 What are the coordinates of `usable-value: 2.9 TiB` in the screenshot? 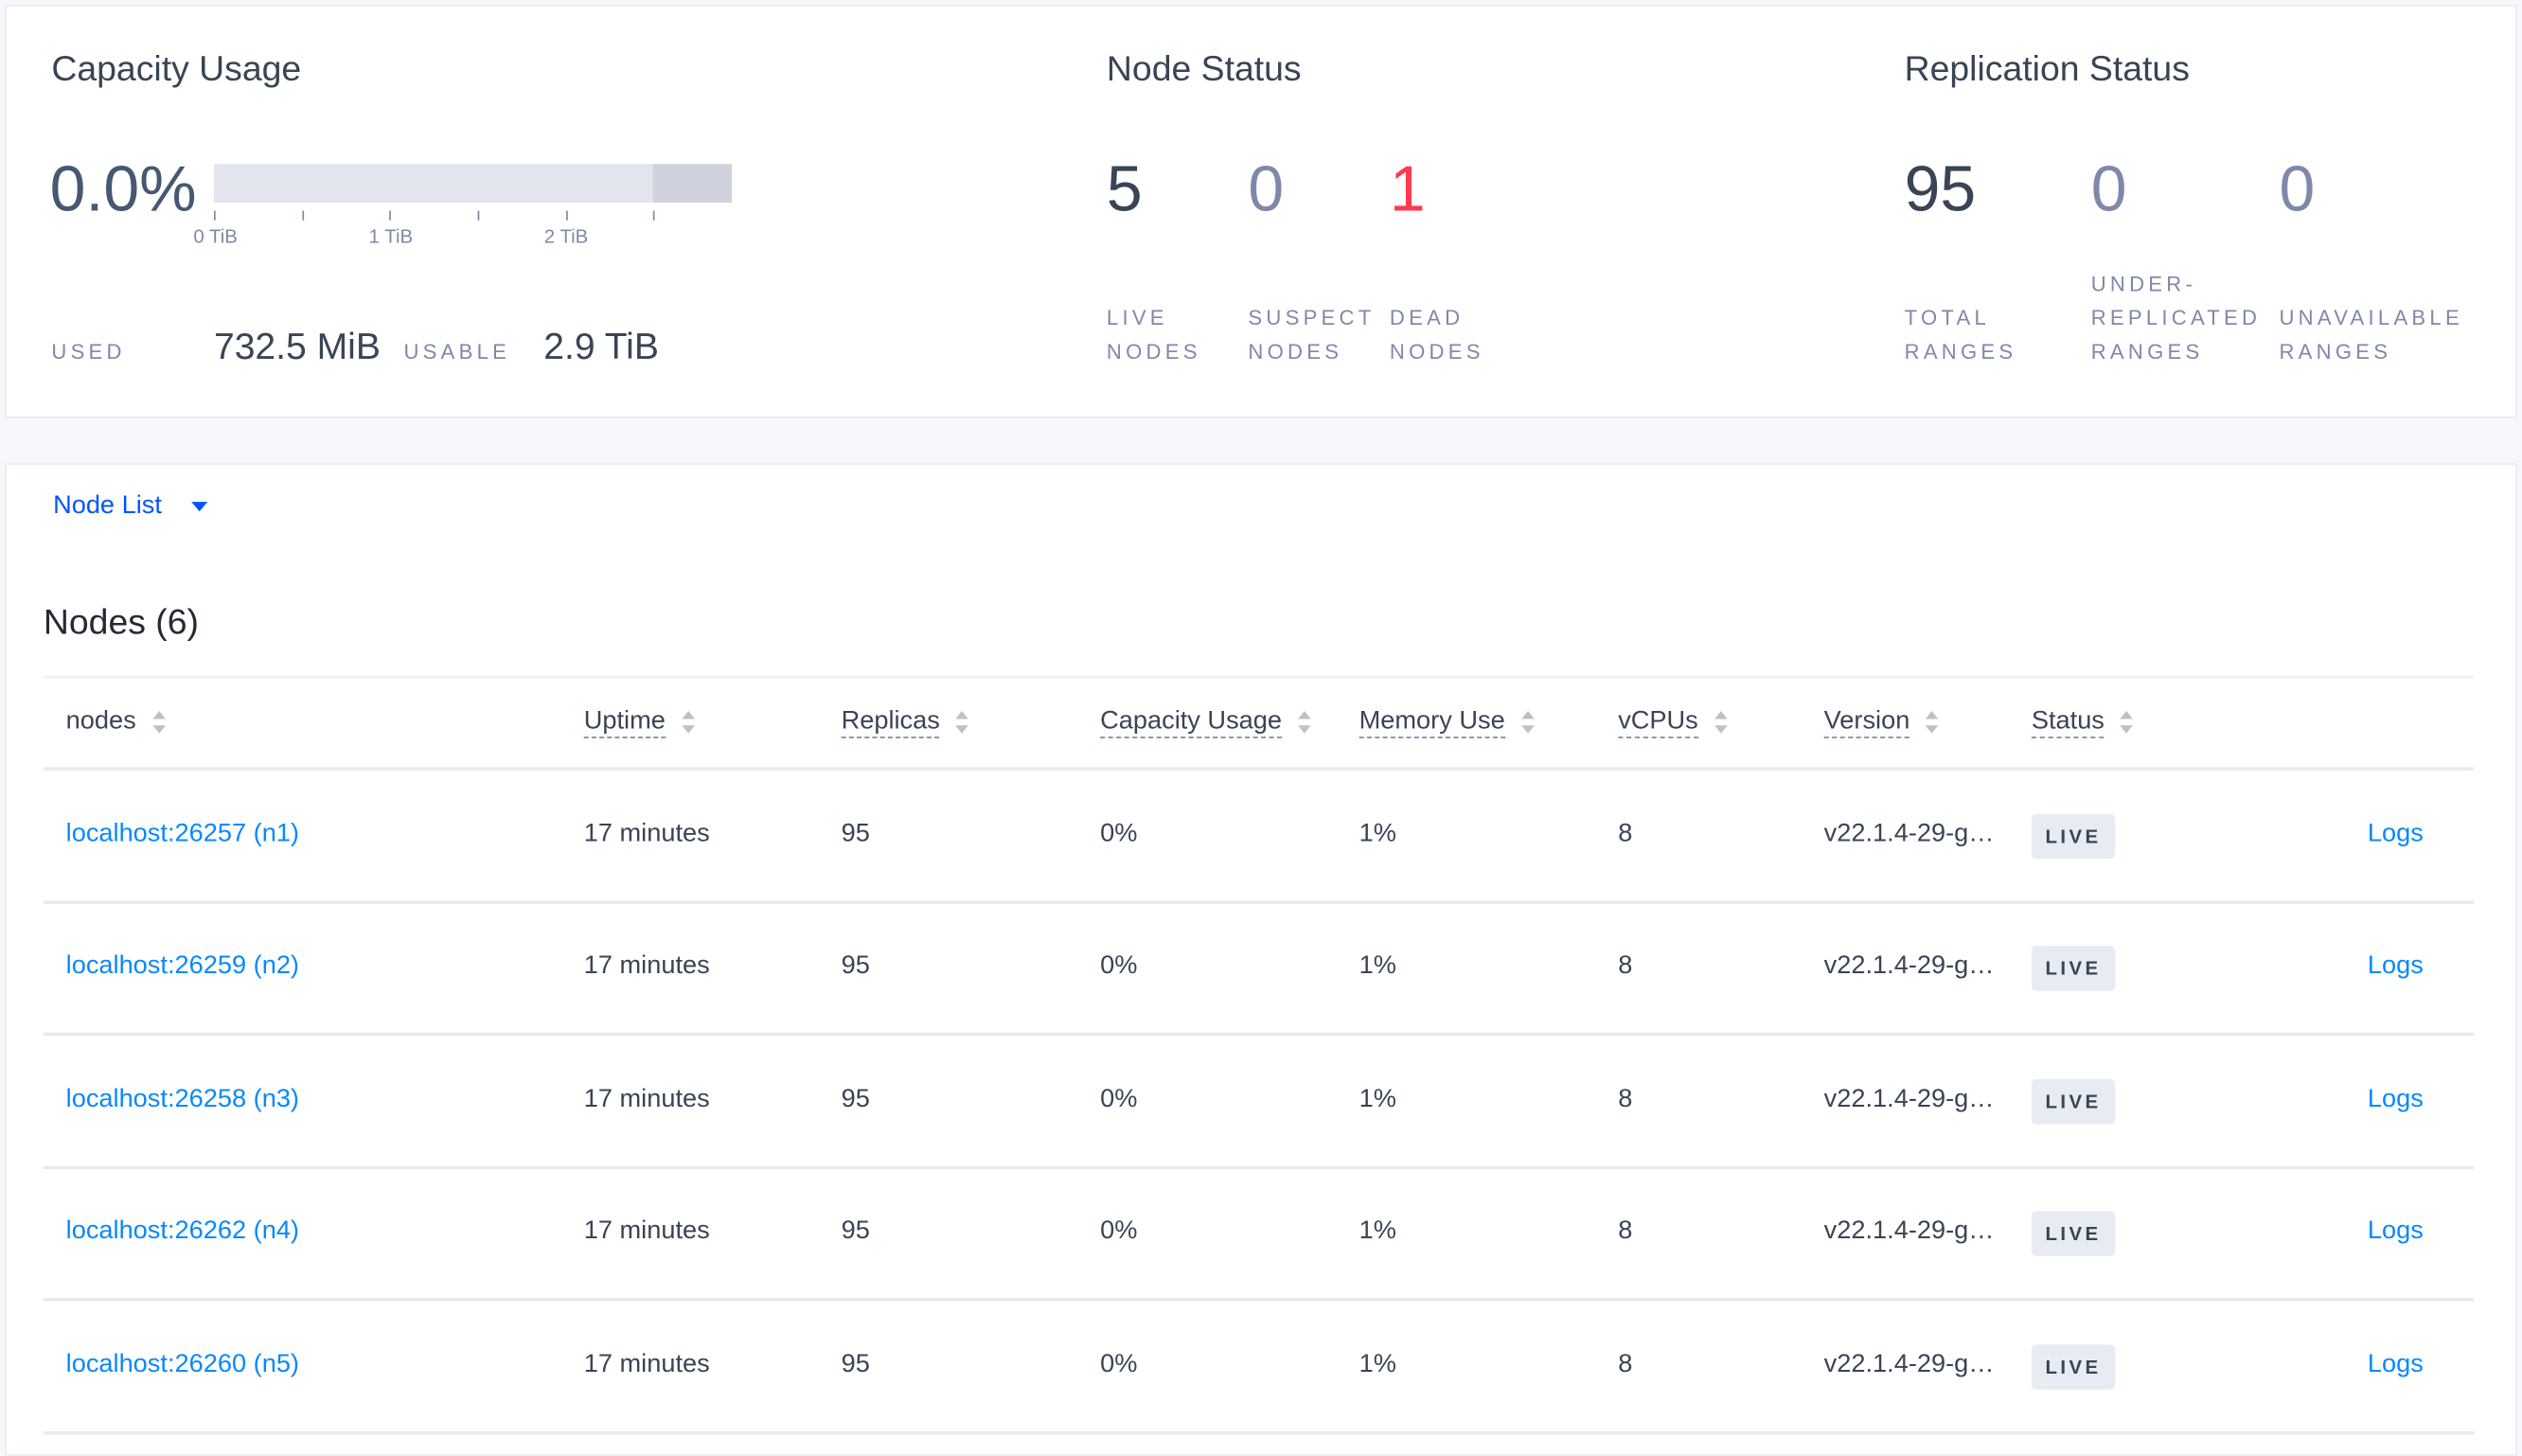 It's located at (601, 346).